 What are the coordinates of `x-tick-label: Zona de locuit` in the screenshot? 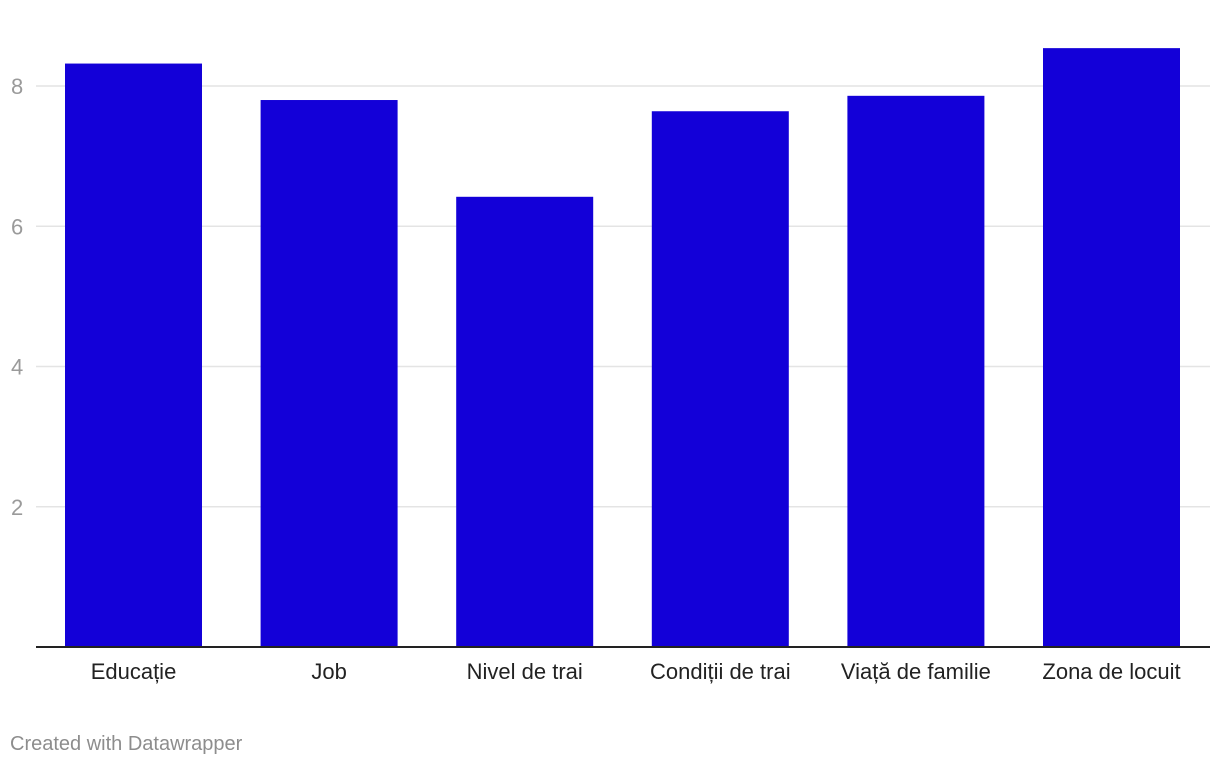 It's located at (1111, 671).